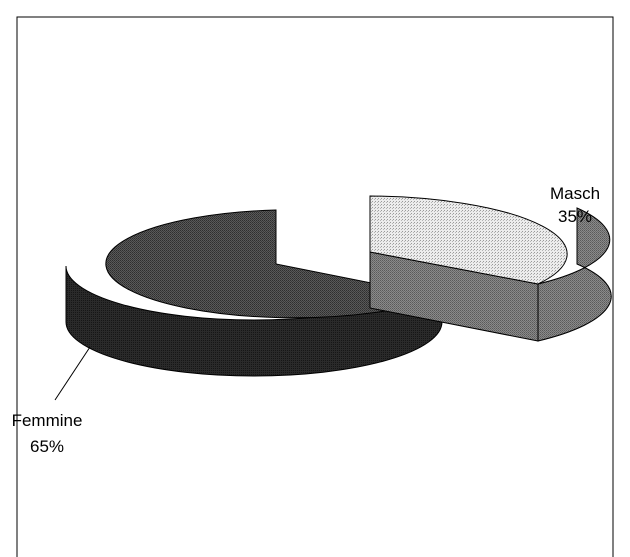 Image resolution: width=630 pixels, height=557 pixels. I want to click on pie-slice-masch, so click(490, 268).